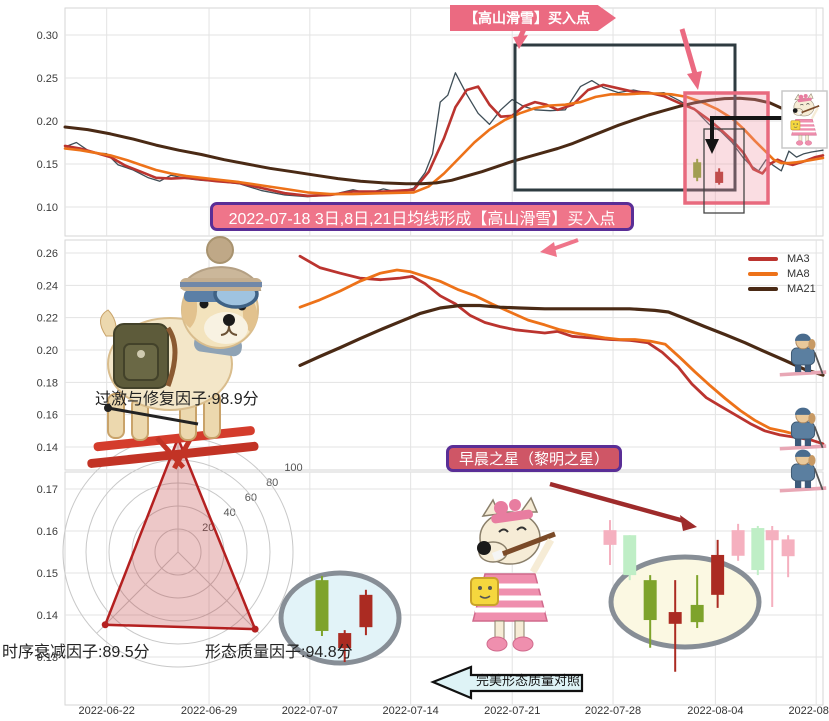  What do you see at coordinates (209, 711) in the screenshot?
I see `svg-text: 2022-06-29` at bounding box center [209, 711].